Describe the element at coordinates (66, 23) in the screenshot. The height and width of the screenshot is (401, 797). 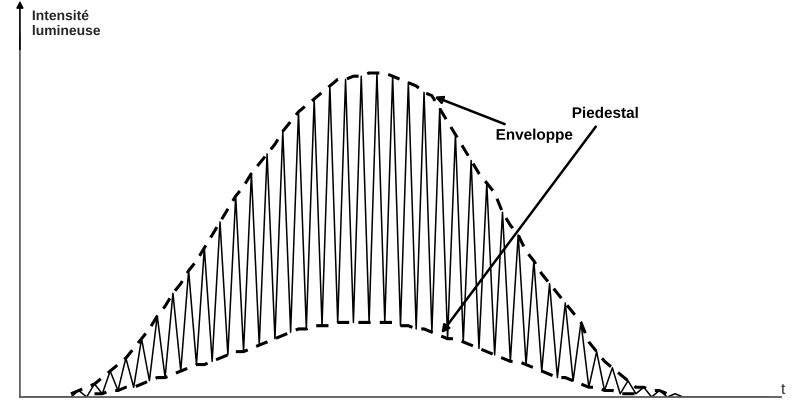
I see `y-axis-title: Intensité lumineuse` at that location.